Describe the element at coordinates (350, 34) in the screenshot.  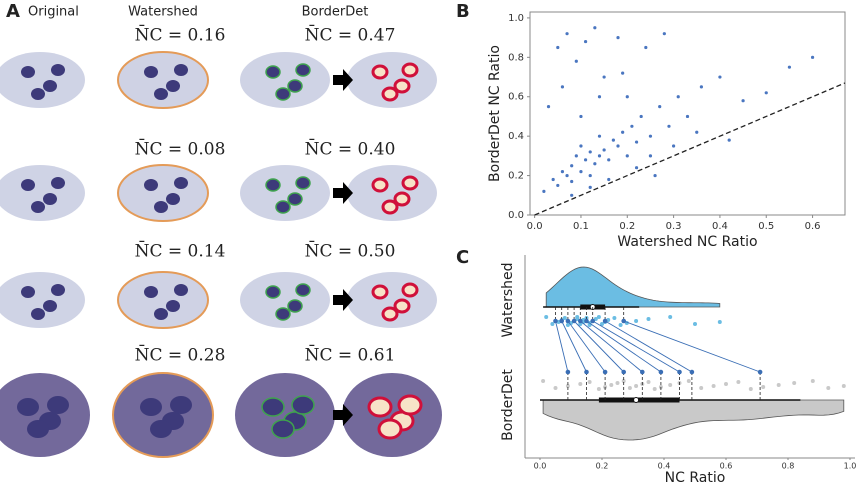
I see `nc-label: N̄C = 0.47` at that location.